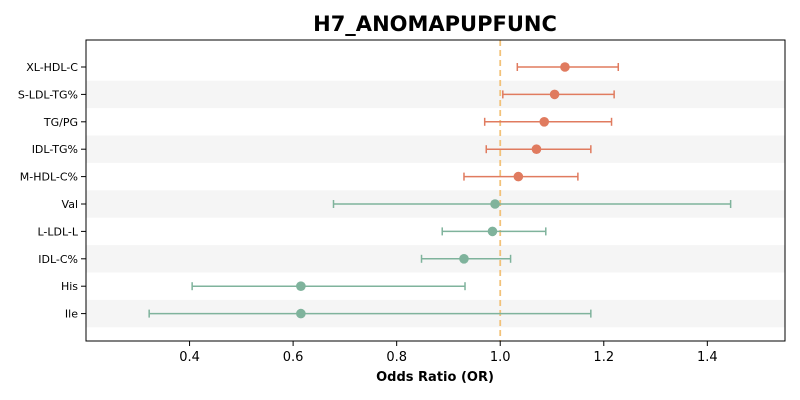  Describe the element at coordinates (55, 149) in the screenshot. I see `y-tick-label: IDL-TG%` at that location.